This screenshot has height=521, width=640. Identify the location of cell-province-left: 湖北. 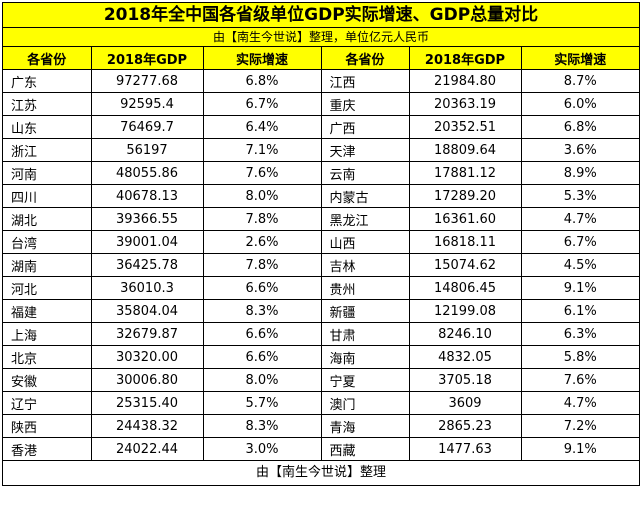
(47, 219).